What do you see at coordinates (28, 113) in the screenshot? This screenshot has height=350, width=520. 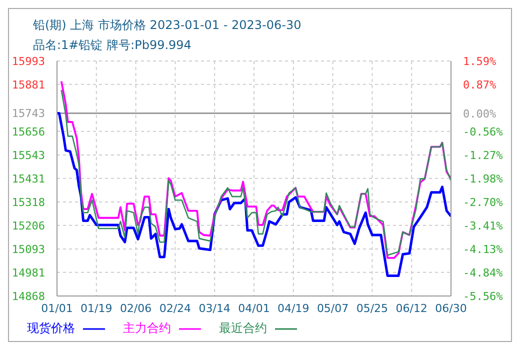 I see `y-tick-label: 15743` at bounding box center [28, 113].